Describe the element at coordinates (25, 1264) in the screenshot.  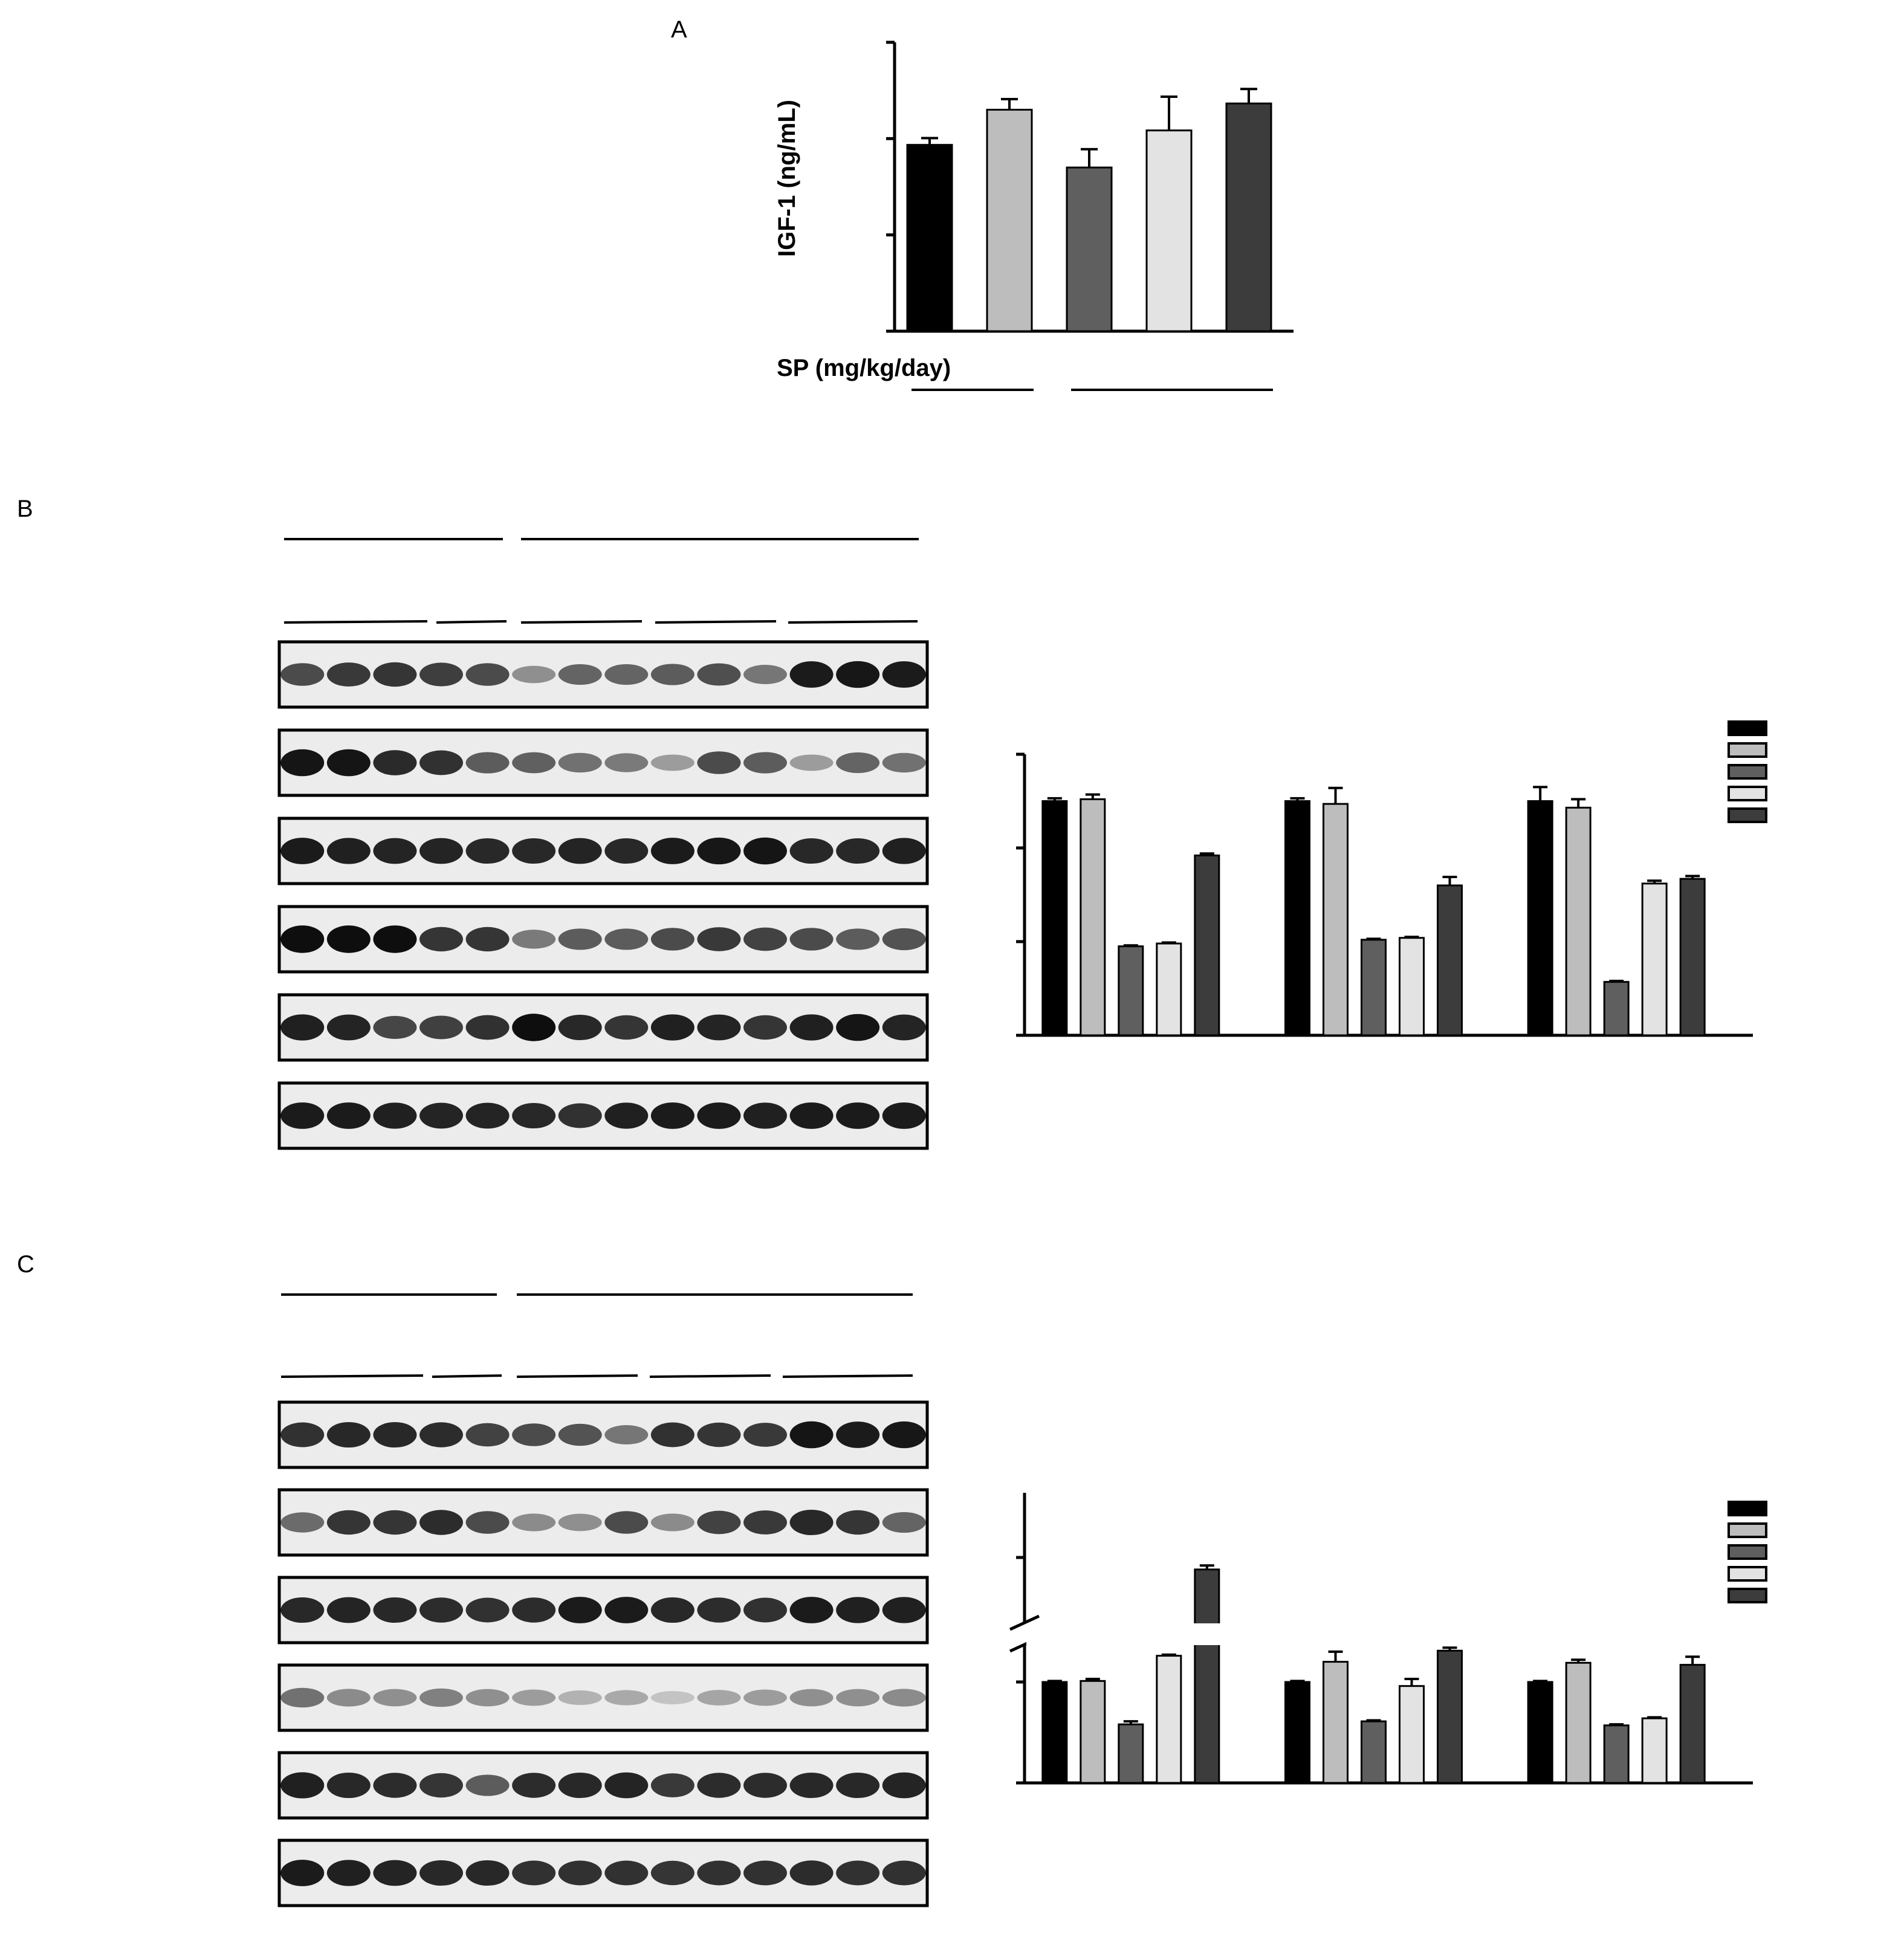
I see `panel-c-letter: C` at that location.